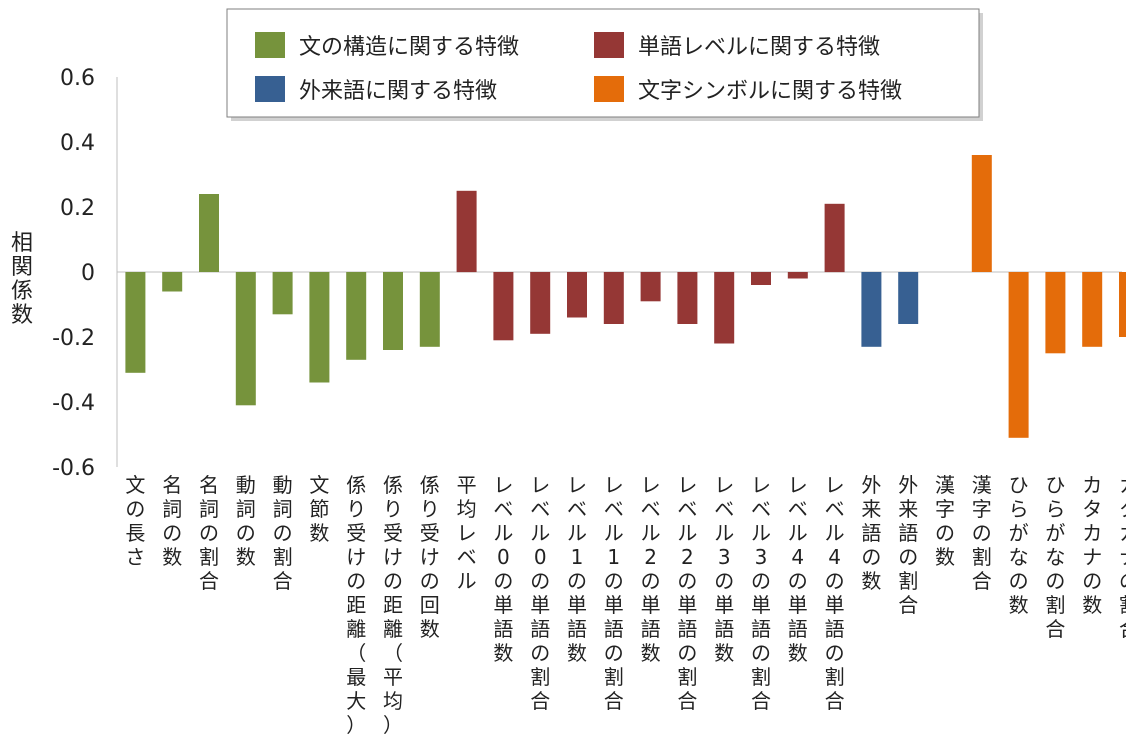  Describe the element at coordinates (797, 557) in the screenshot. I see `category-label-char: 4` at that location.